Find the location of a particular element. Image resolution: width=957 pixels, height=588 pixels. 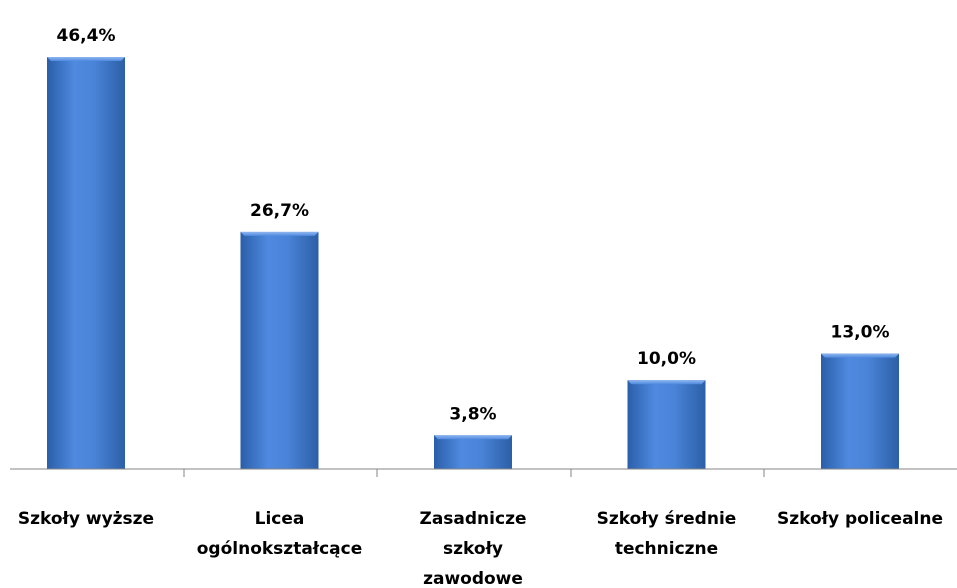

category-label-line: Licea is located at coordinates (280, 519).